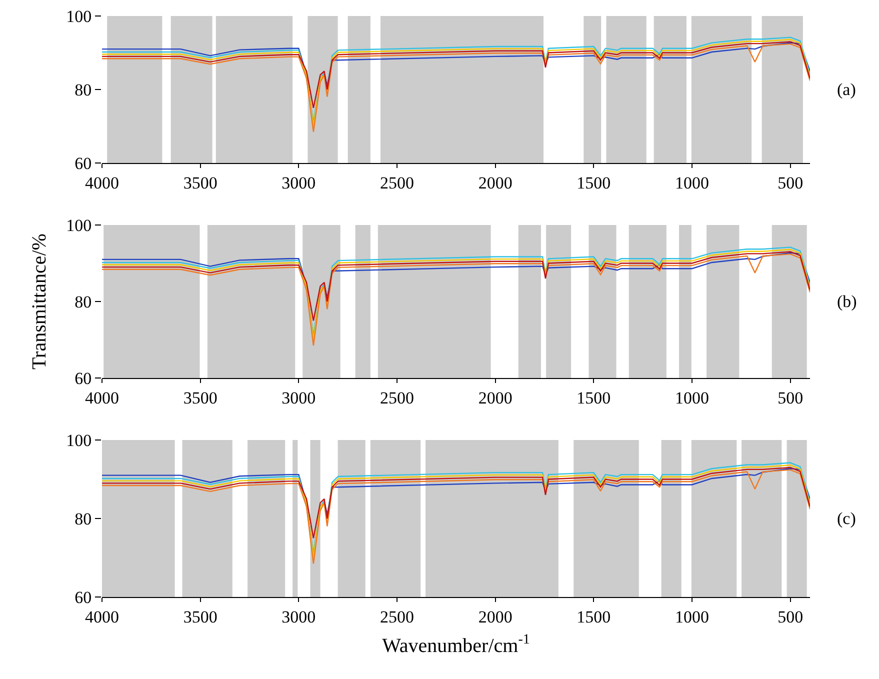  What do you see at coordinates (846, 89) in the screenshot?
I see `text: (a)` at bounding box center [846, 89].